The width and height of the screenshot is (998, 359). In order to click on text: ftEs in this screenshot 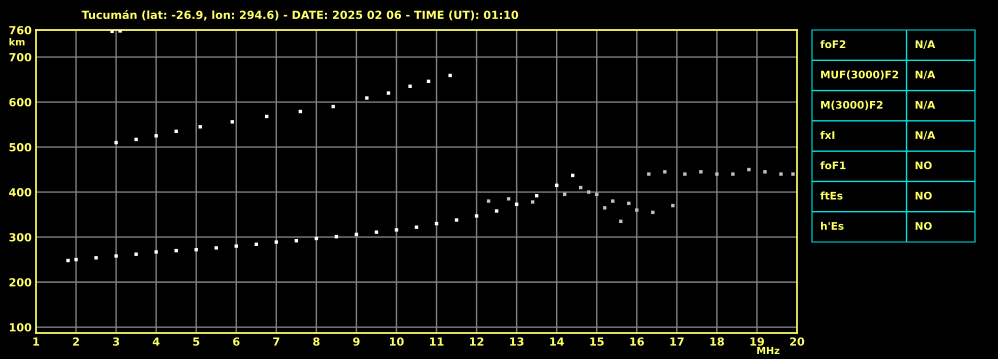, I will do `click(831, 196)`.